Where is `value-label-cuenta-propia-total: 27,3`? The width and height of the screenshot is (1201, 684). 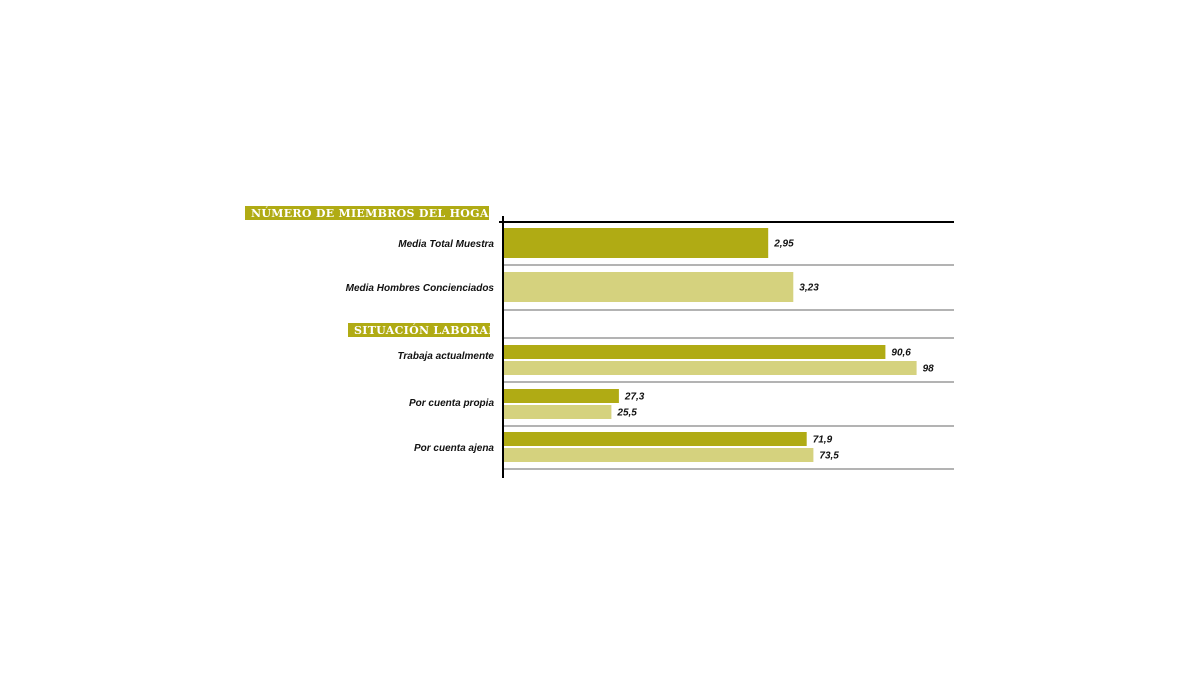
value-label-cuenta-propia-total: 27,3 is located at coordinates (634, 397).